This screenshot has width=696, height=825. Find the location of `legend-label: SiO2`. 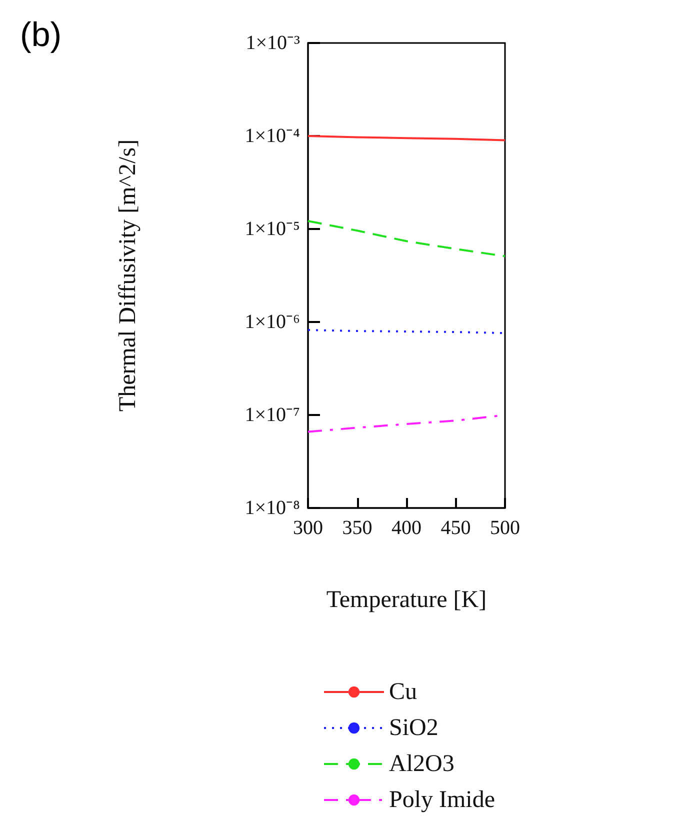

legend-label: SiO2 is located at coordinates (413, 728).